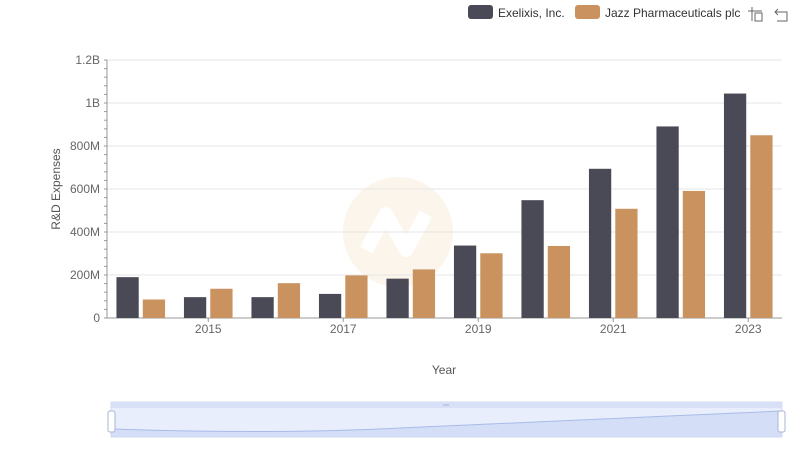 This screenshot has height=466, width=800. I want to click on x-tick-label: 2017, so click(343, 329).